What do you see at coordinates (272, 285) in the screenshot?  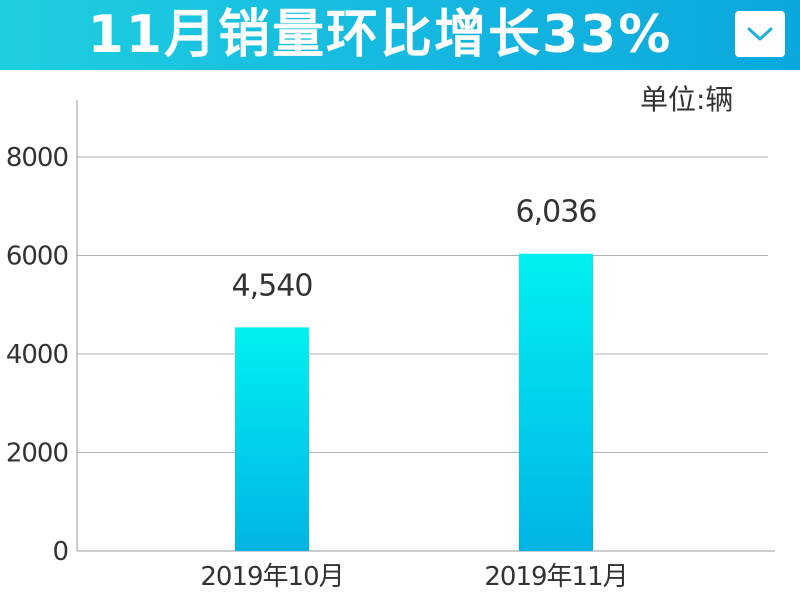 I see `bar-value-label: 4,540` at bounding box center [272, 285].